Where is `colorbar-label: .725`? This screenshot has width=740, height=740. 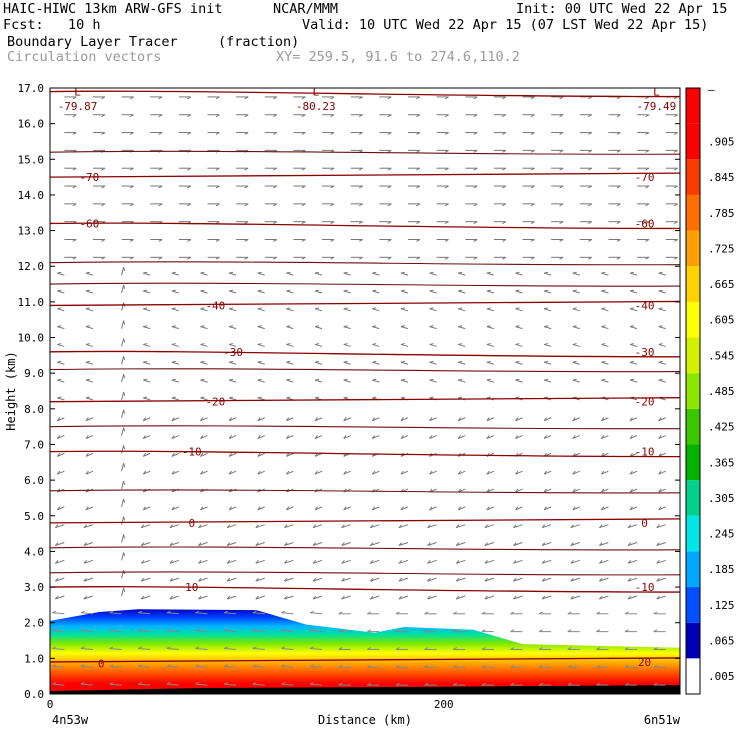 colorbar-label: .725 is located at coordinates (721, 248).